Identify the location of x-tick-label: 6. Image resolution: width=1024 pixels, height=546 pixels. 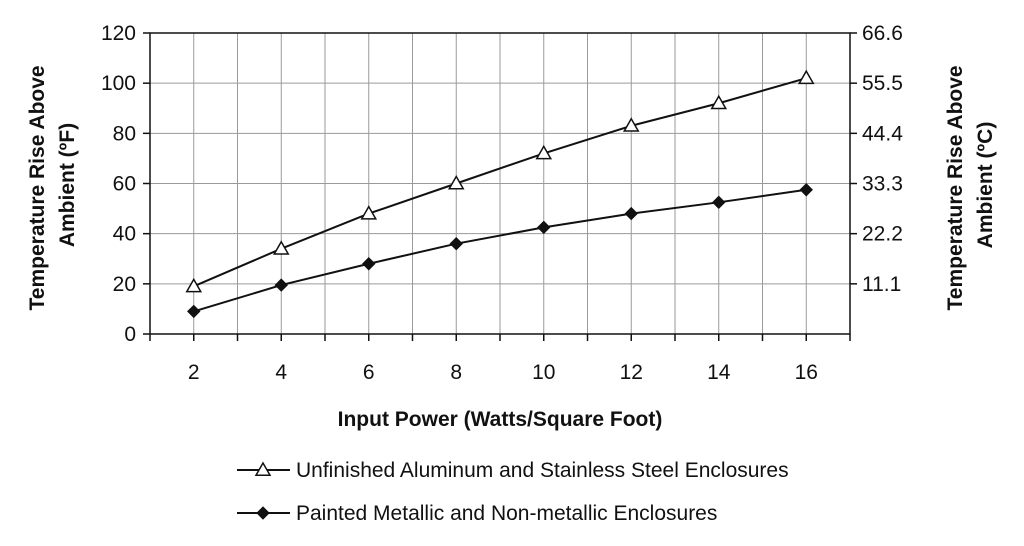
(369, 372).